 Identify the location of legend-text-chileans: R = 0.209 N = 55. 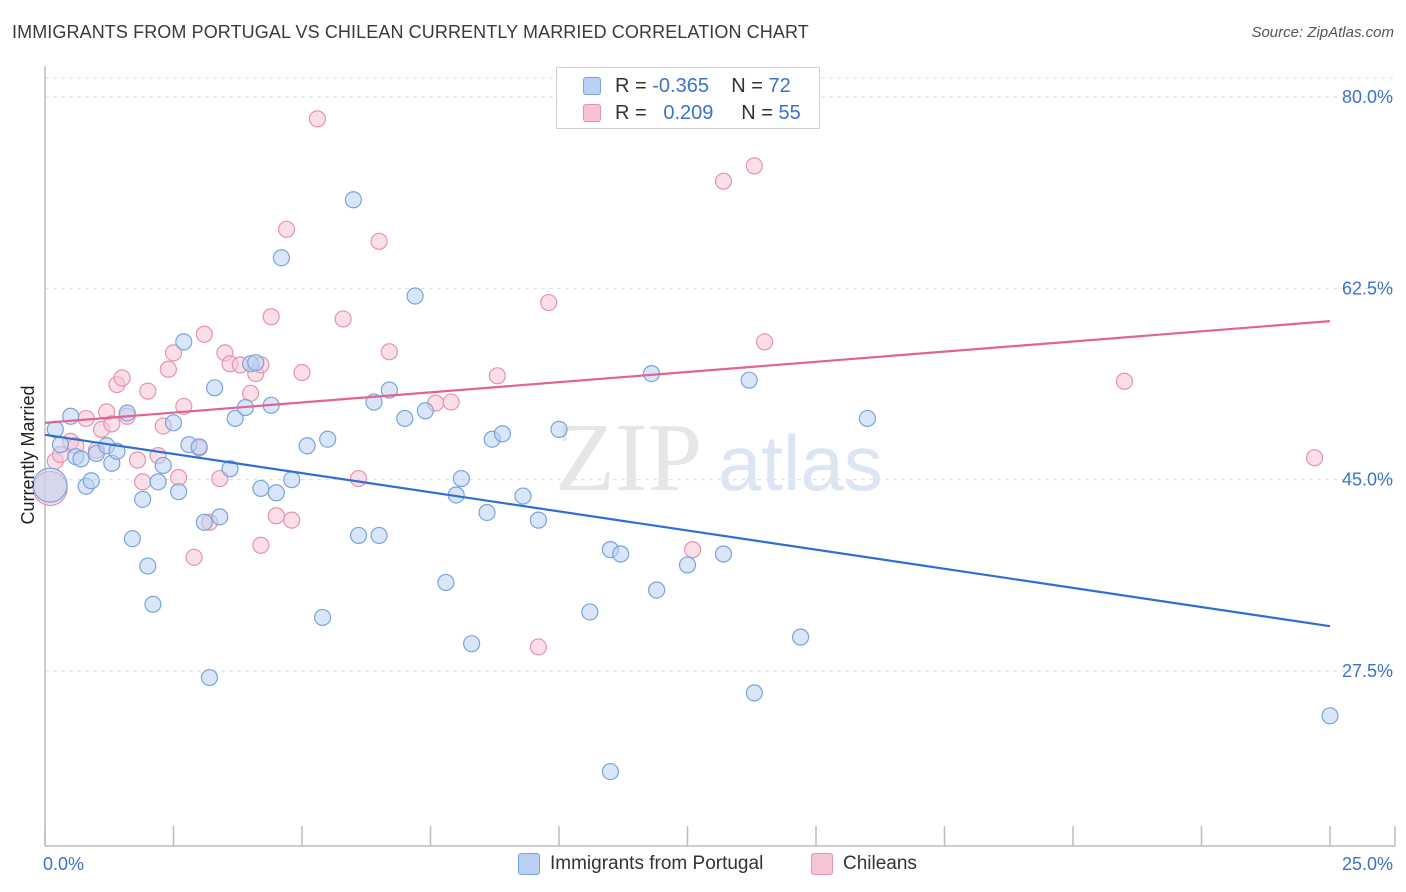
(708, 113).